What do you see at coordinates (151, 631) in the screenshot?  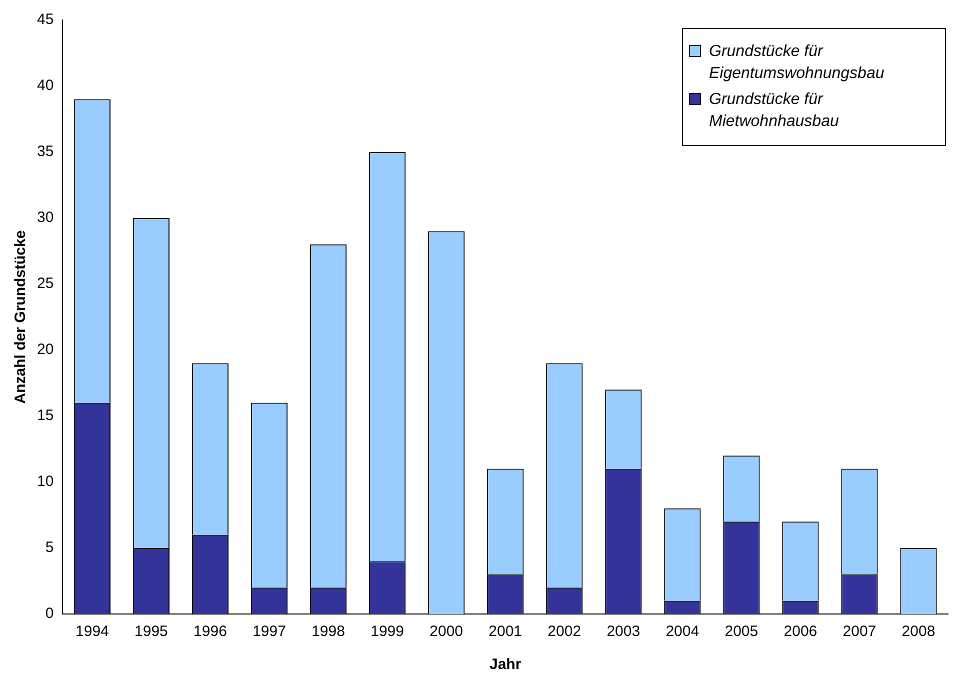 I see `x-tick-label: 1995` at bounding box center [151, 631].